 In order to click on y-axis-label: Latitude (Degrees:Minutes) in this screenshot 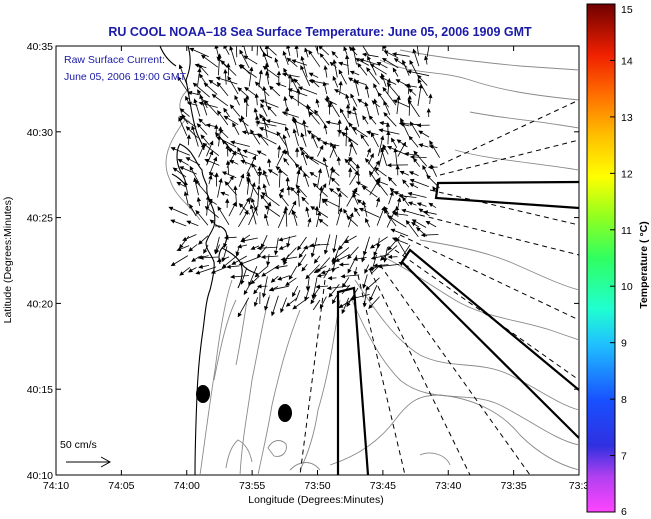, I will do `click(8, 260)`.